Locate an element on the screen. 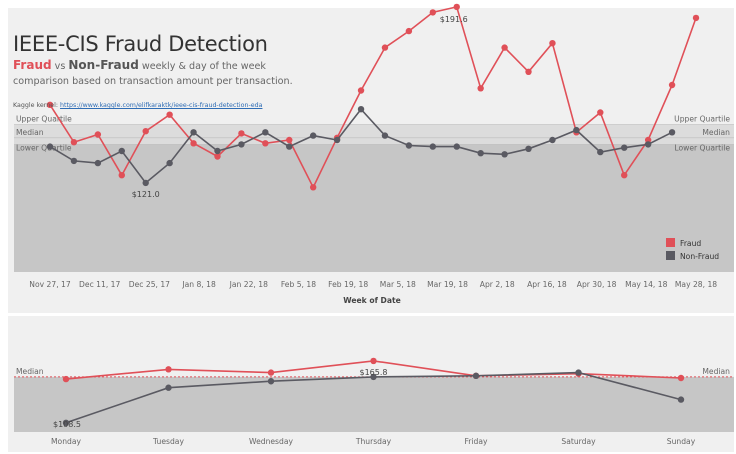 Image resolution: width=736 pixels, height=454 pixels. x-tick-label-0: Nov 27, 17 is located at coordinates (50, 284).